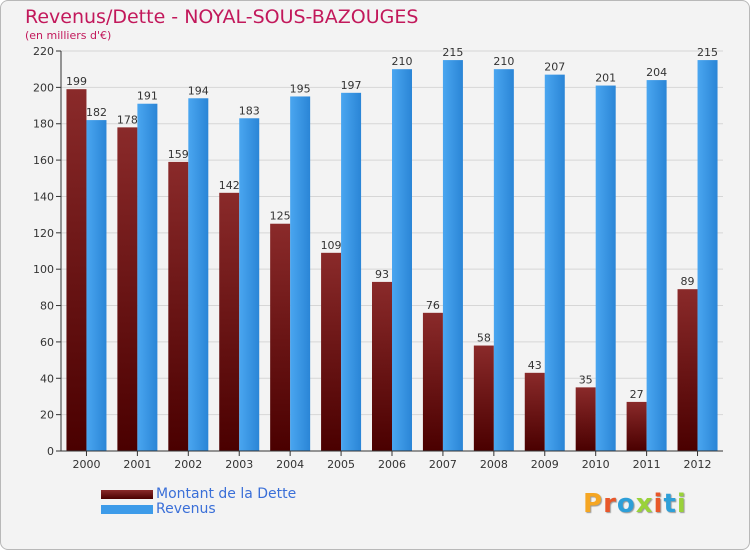 The height and width of the screenshot is (550, 750). What do you see at coordinates (554, 67) in the screenshot?
I see `data-label-revenue: 207` at bounding box center [554, 67].